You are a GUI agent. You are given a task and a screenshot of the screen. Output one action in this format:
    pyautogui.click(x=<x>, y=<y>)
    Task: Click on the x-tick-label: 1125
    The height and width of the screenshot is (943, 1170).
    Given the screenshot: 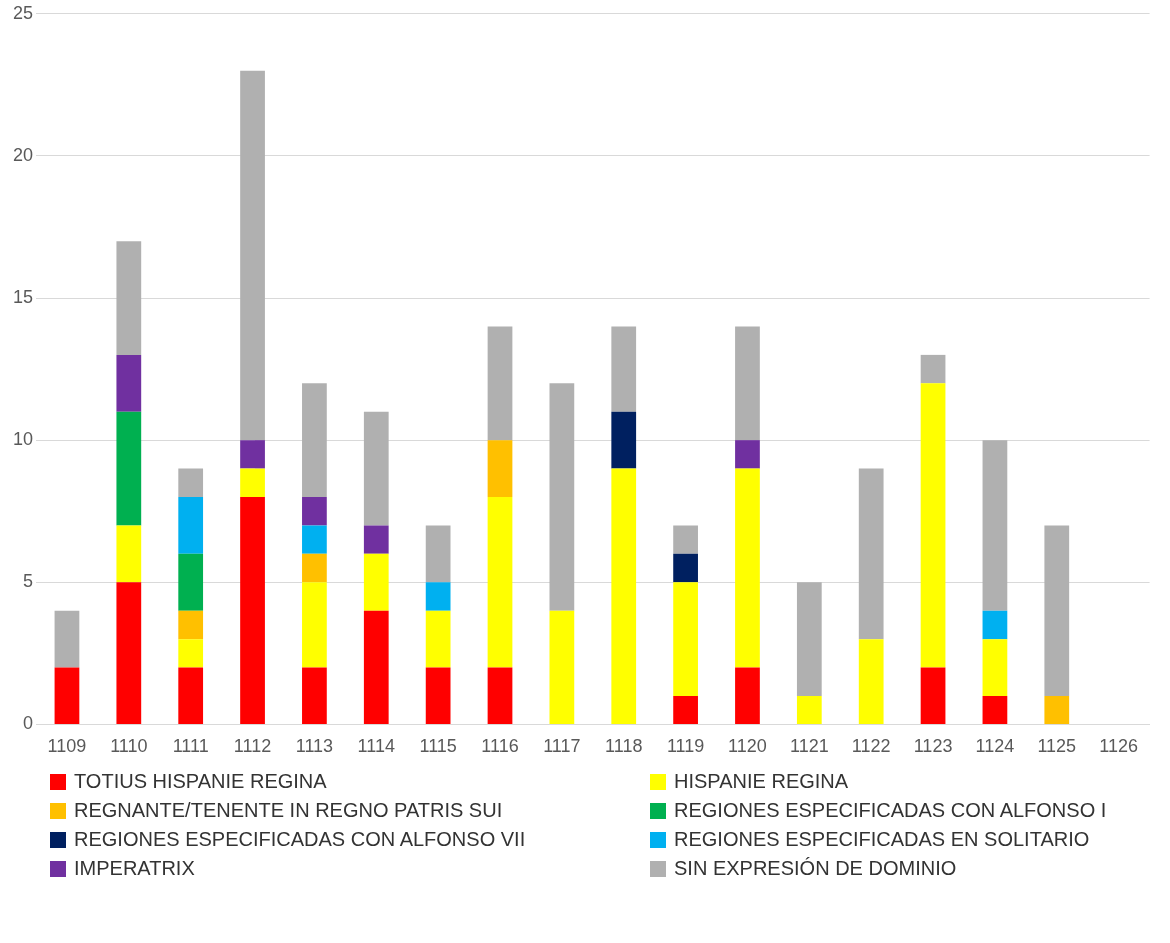 What is the action you would take?
    pyautogui.click(x=1057, y=746)
    